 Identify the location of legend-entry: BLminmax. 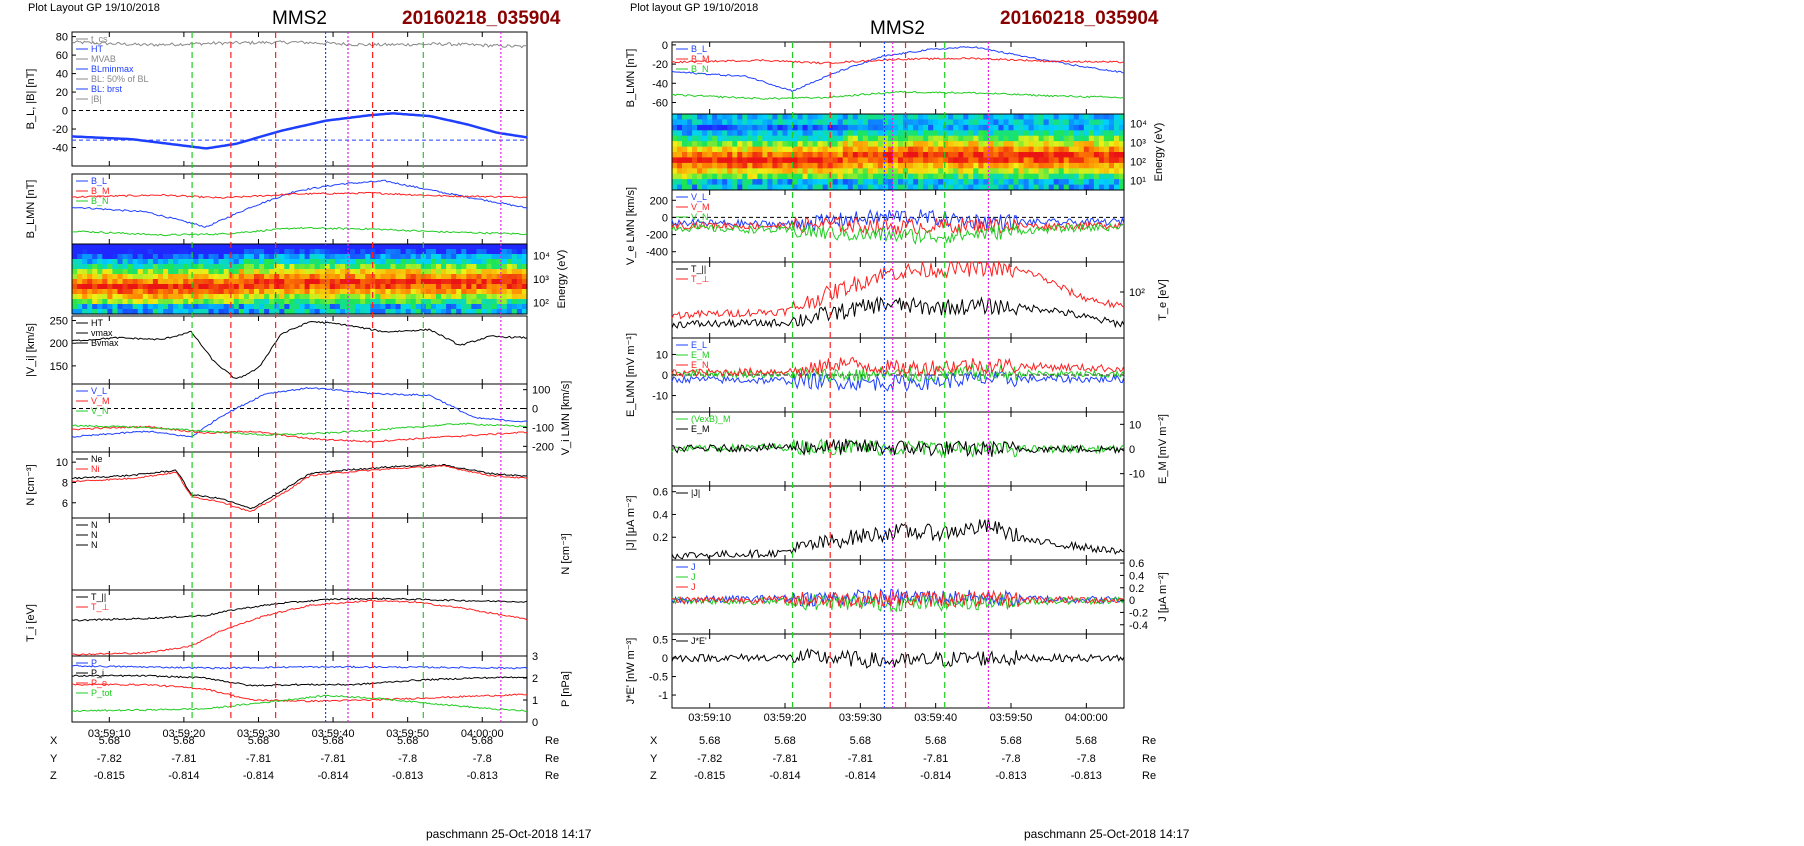
(112, 69).